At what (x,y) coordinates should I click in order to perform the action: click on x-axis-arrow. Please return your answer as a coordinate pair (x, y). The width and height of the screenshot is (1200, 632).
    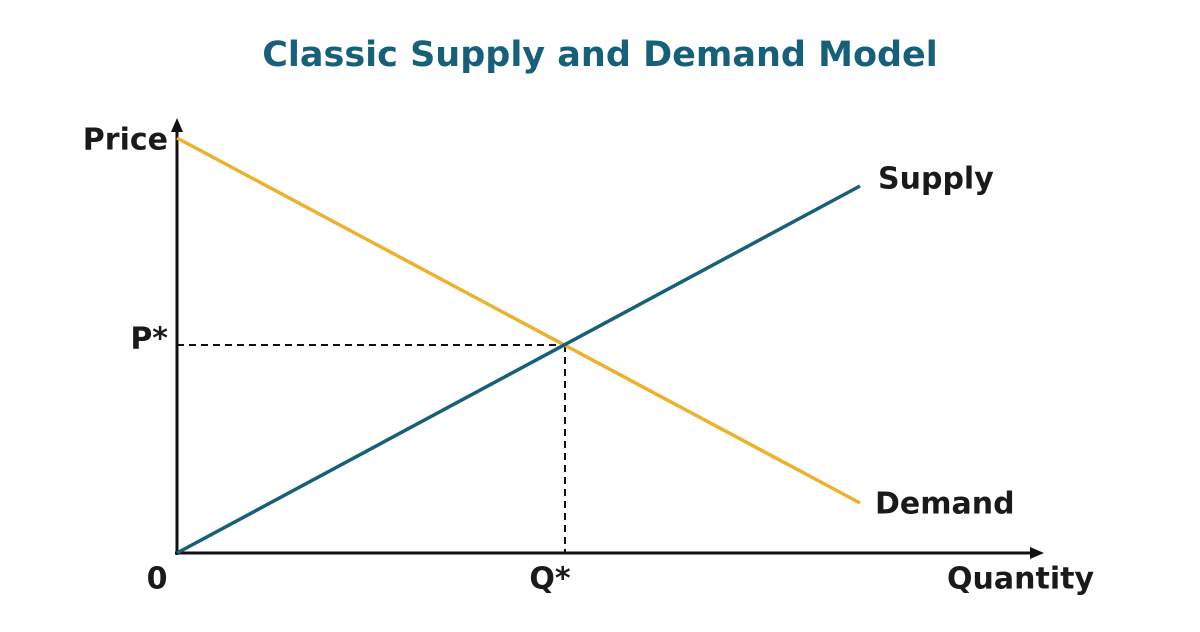
    Looking at the image, I should click on (1037, 553).